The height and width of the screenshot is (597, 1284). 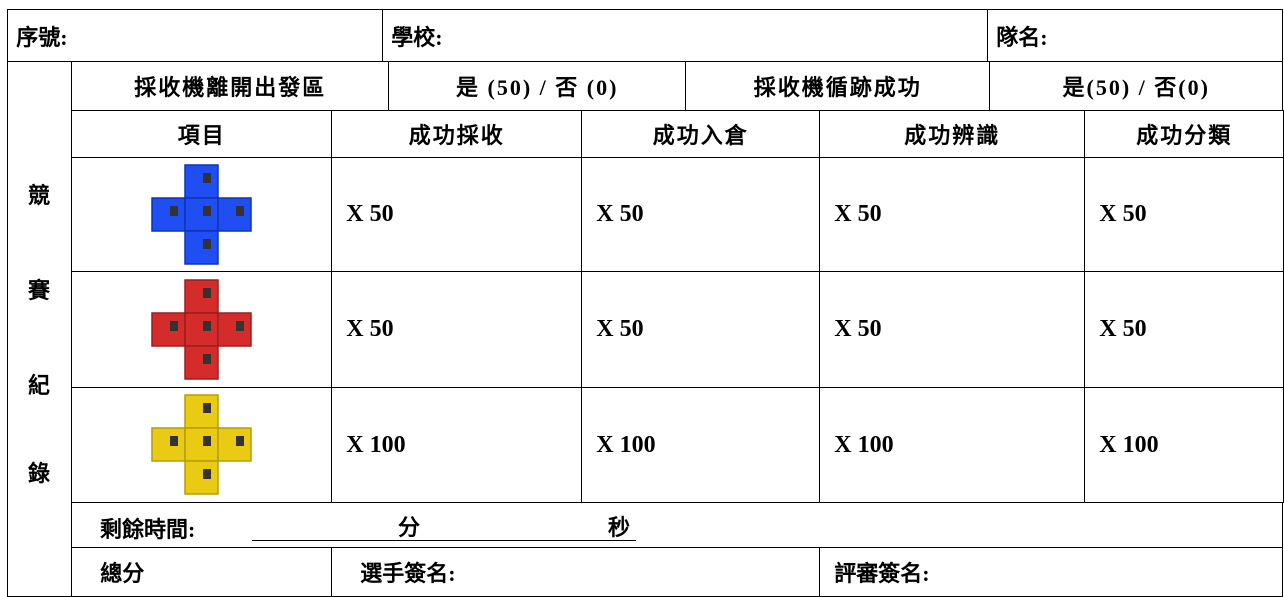 What do you see at coordinates (148, 529) in the screenshot?
I see `time-label: 剩餘時間:` at bounding box center [148, 529].